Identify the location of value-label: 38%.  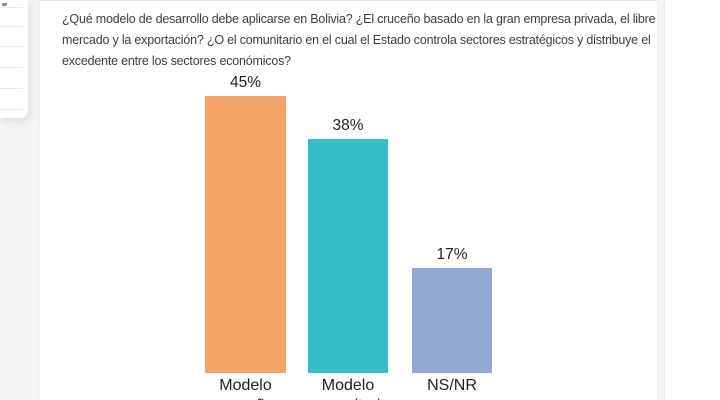
(348, 125).